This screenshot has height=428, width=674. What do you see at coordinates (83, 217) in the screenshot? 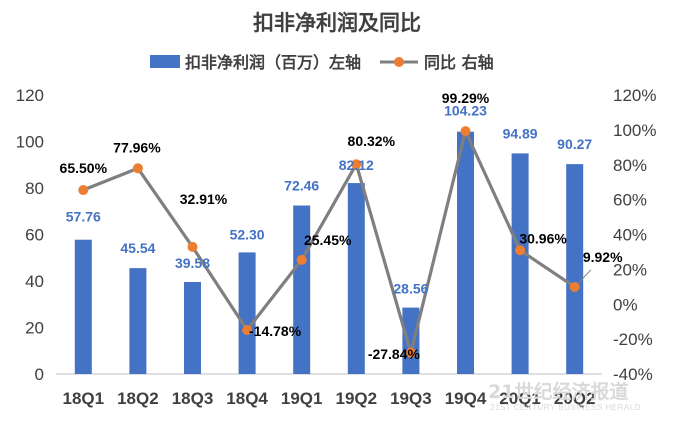
I see `bar-value-label: 57.76` at bounding box center [83, 217].